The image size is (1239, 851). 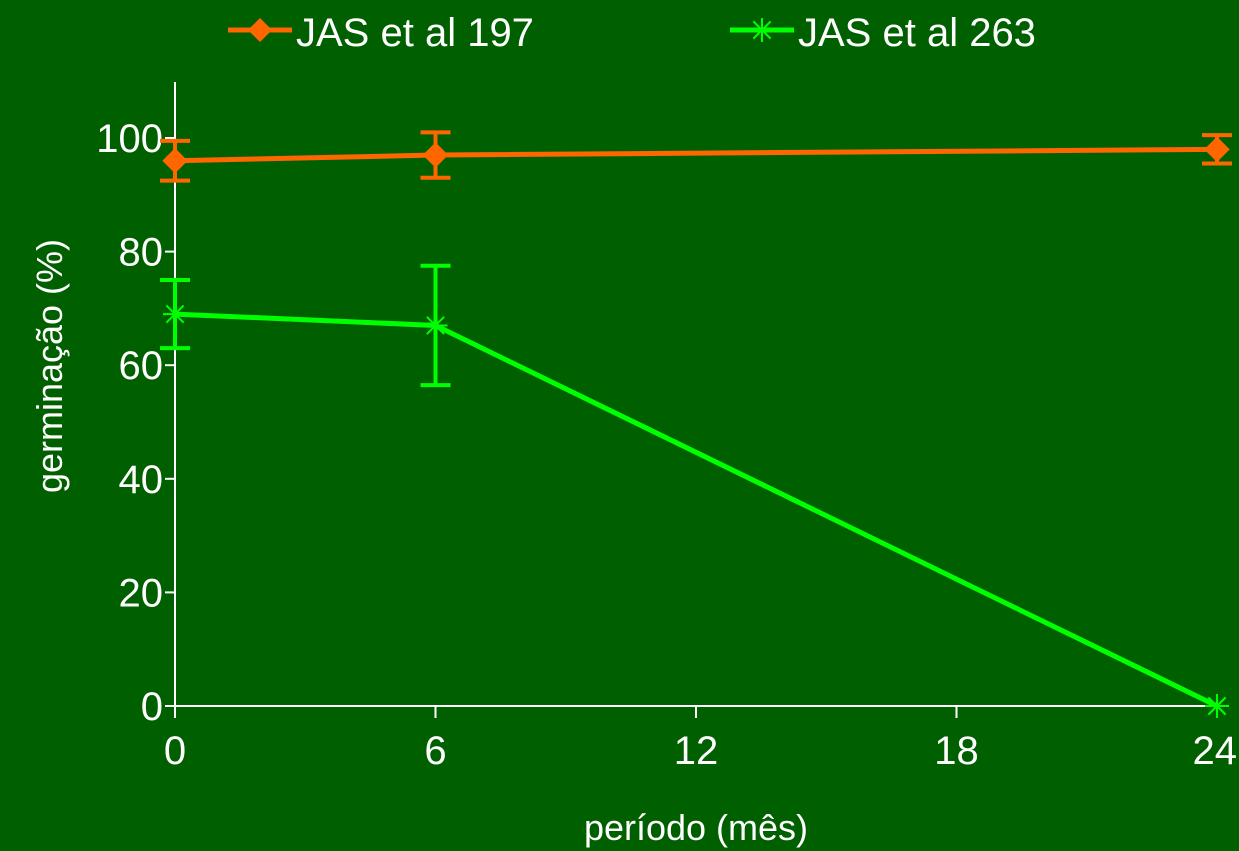 What do you see at coordinates (435, 751) in the screenshot?
I see `x-tick-label: 6` at bounding box center [435, 751].